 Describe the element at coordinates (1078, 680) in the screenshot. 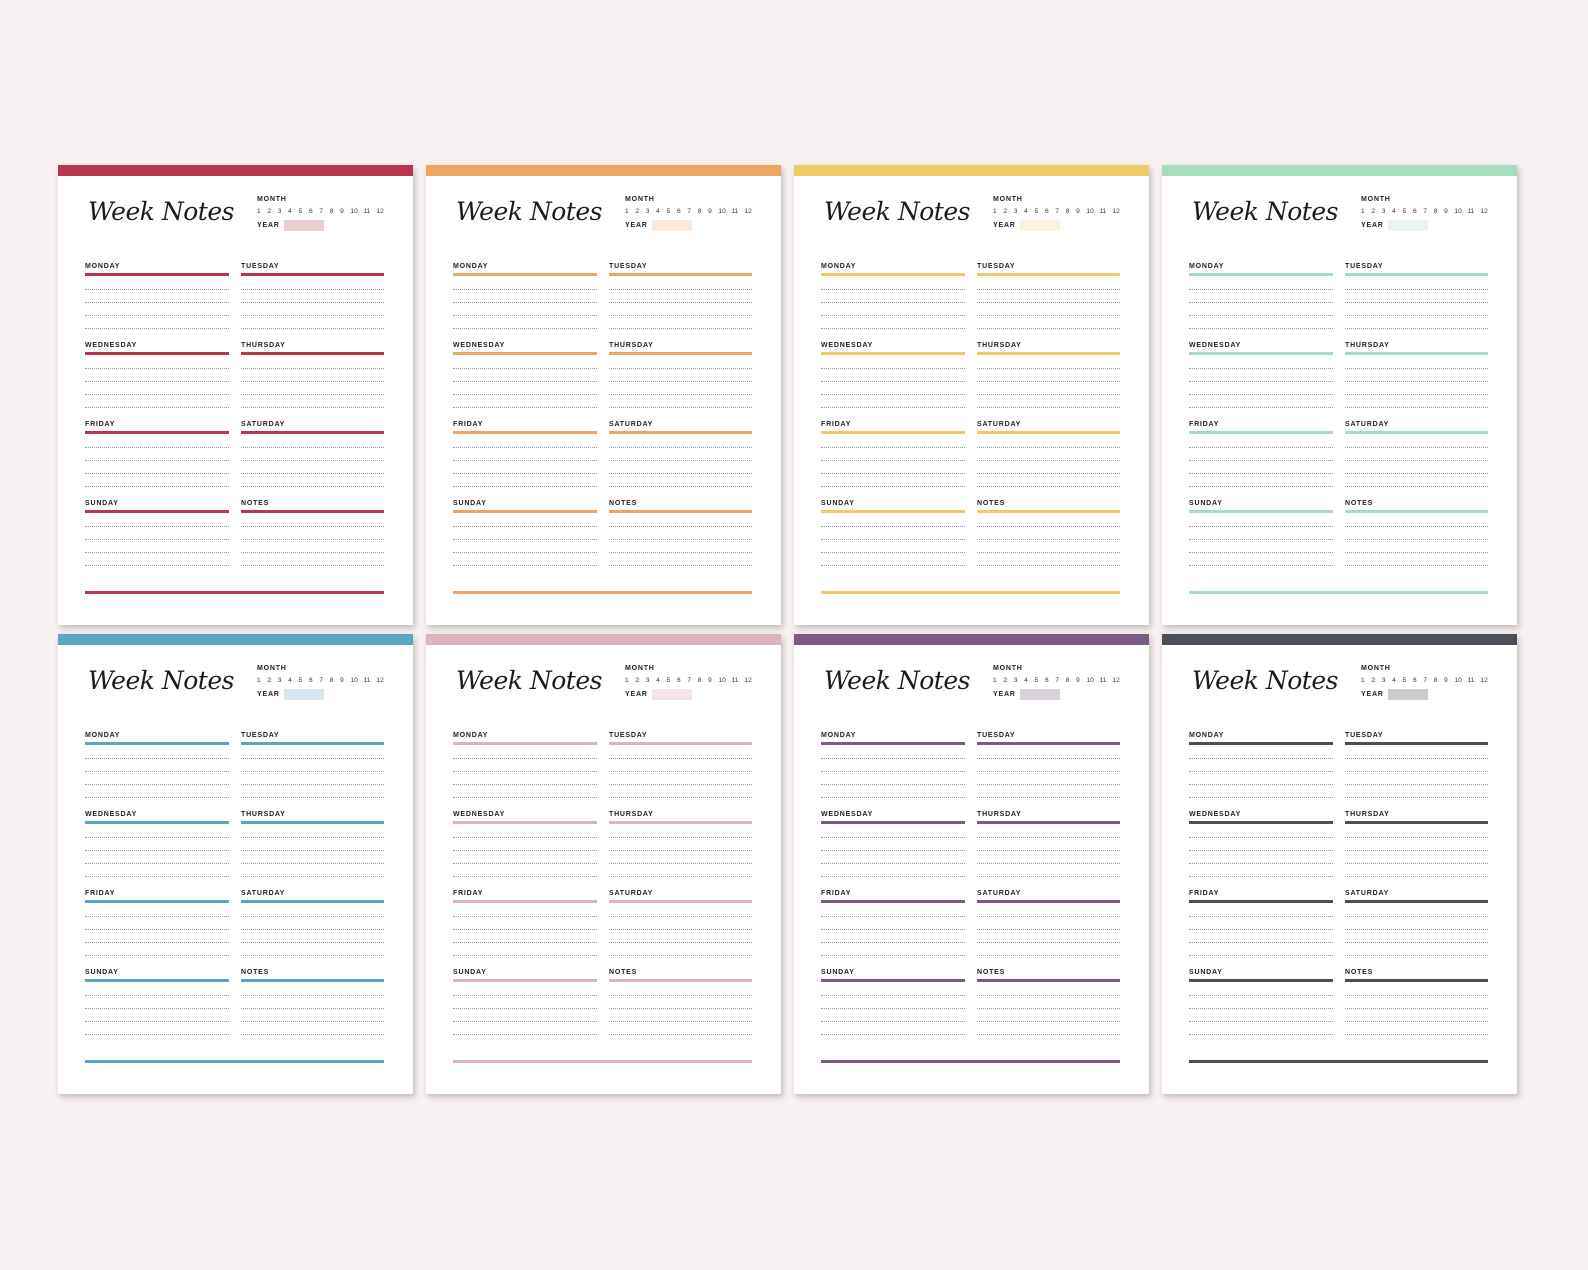

I see `month-number: 9` at that location.